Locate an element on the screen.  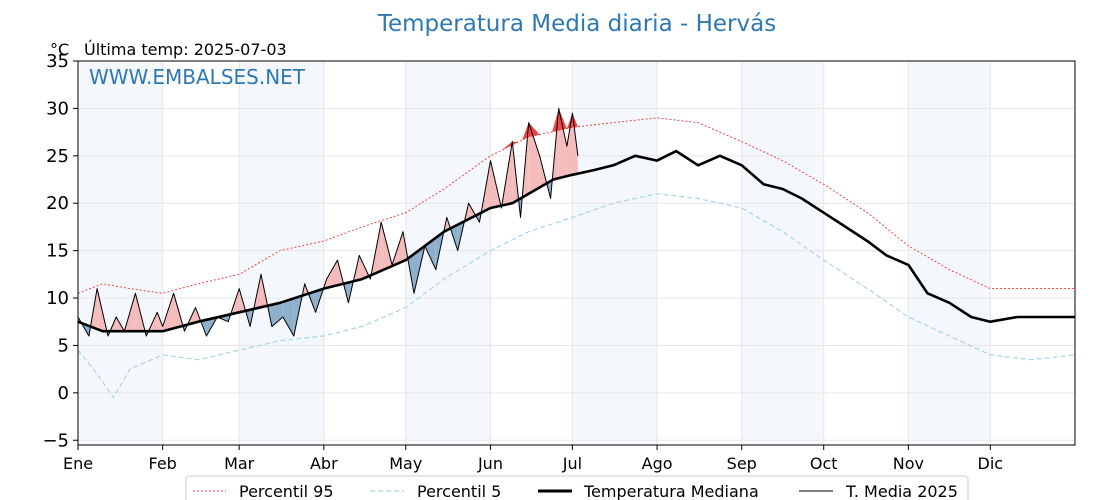
y-tick-label: 0 is located at coordinates (63, 393).